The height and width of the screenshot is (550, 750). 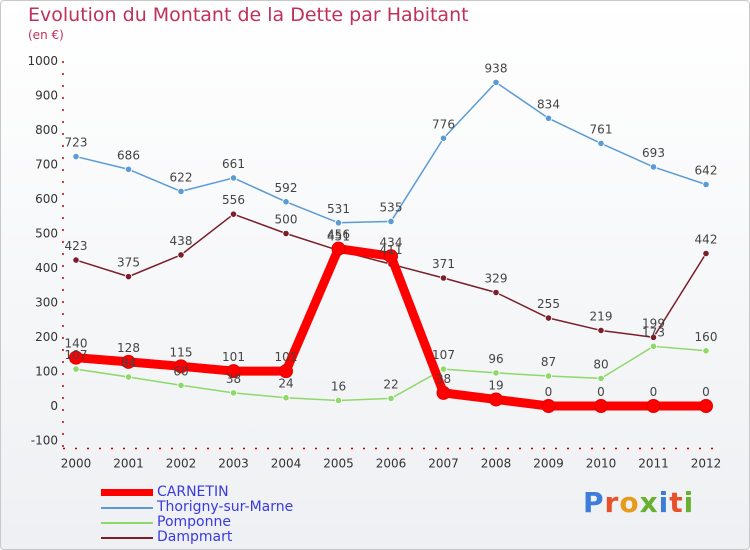 What do you see at coordinates (338, 386) in the screenshot?
I see `data-label: 16` at bounding box center [338, 386].